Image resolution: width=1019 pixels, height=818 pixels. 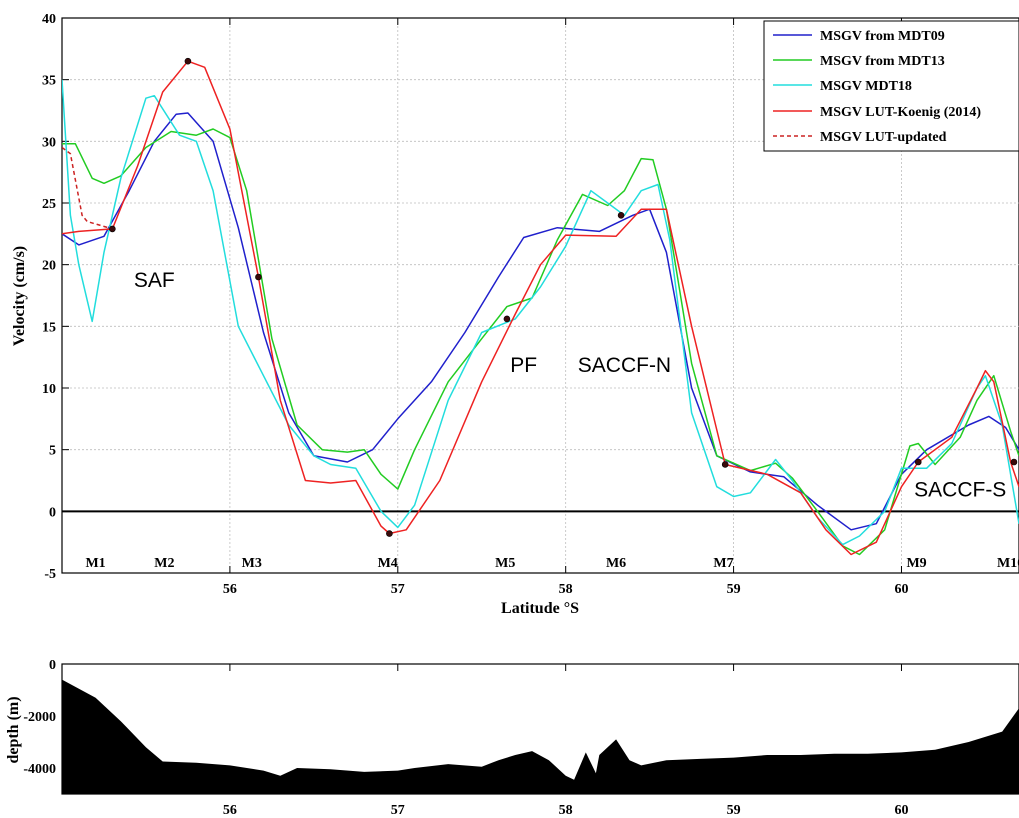 What do you see at coordinates (960, 490) in the screenshot?
I see `front-label: SACCF-S` at bounding box center [960, 490].